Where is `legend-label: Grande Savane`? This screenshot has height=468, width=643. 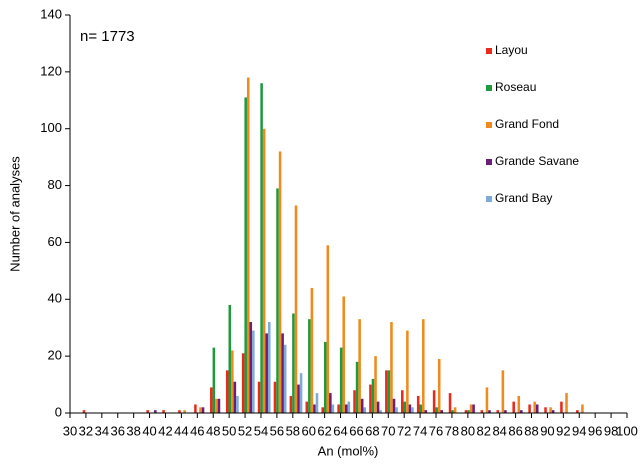
legend-label: Grande Savane is located at coordinates (537, 161).